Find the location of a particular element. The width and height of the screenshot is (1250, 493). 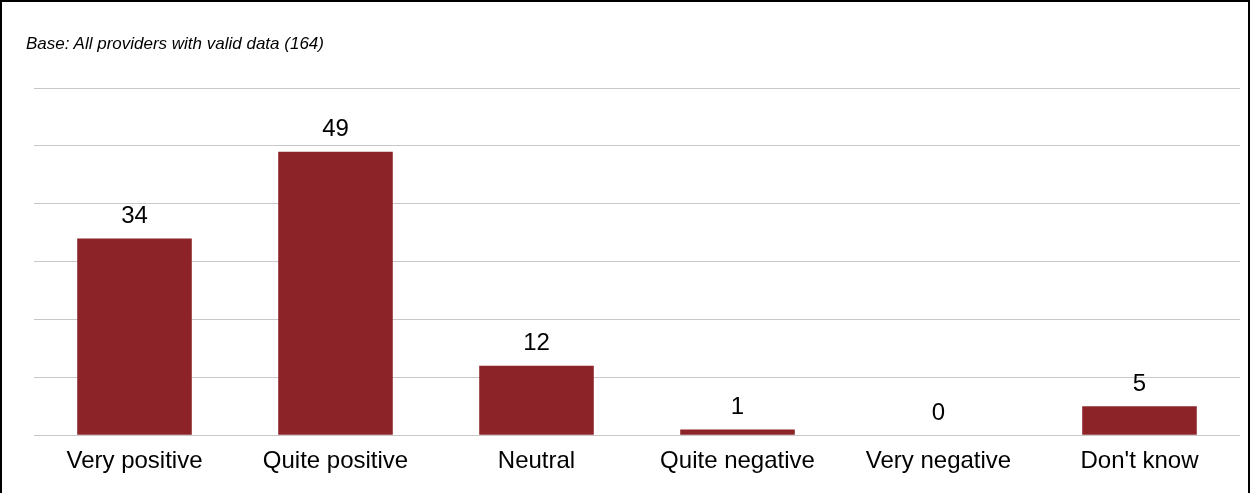

x-tick-label: Very negative is located at coordinates (938, 460).